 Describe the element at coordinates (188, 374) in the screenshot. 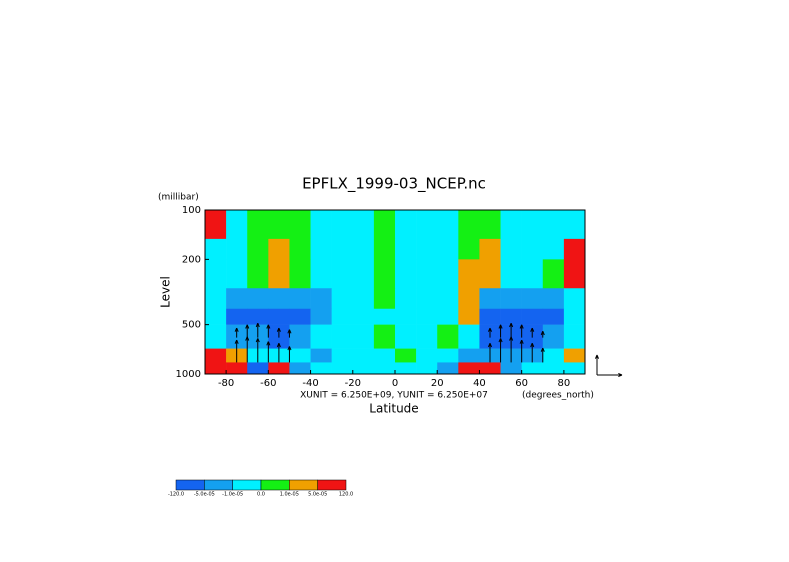

I see `y-tick-label: 1000` at that location.